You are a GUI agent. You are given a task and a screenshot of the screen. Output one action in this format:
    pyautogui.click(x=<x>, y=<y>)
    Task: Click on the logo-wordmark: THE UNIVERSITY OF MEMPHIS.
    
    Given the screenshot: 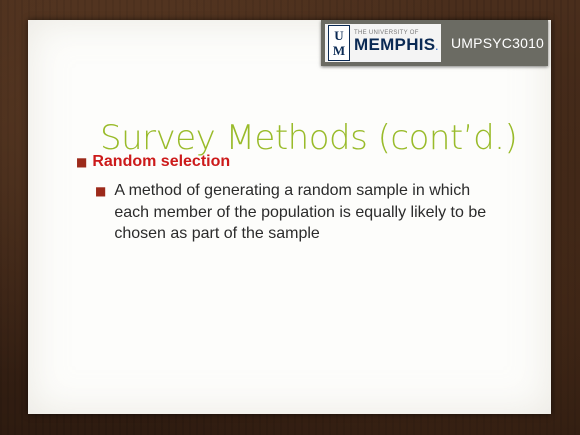 What is the action you would take?
    pyautogui.click(x=396, y=43)
    